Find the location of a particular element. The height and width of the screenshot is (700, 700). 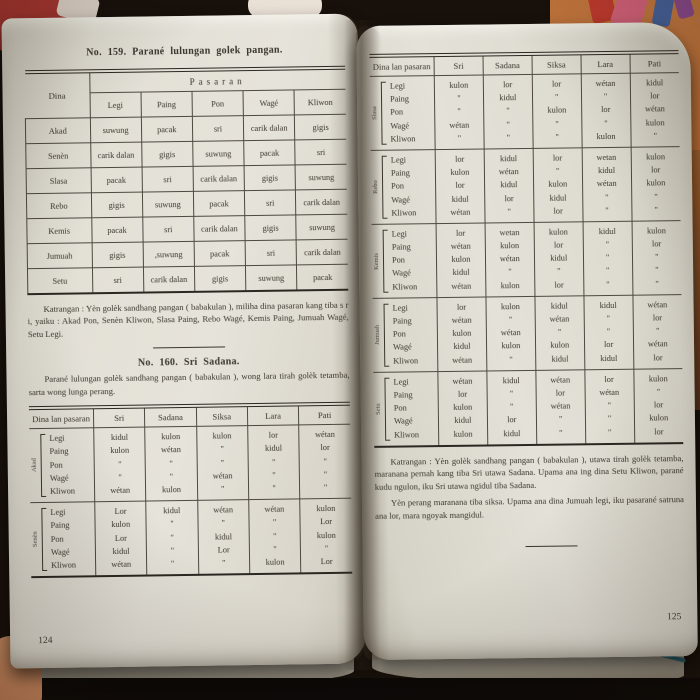

group-day-cell: SetuLegiPaingPonWagéKliwon is located at coordinates (405, 408).